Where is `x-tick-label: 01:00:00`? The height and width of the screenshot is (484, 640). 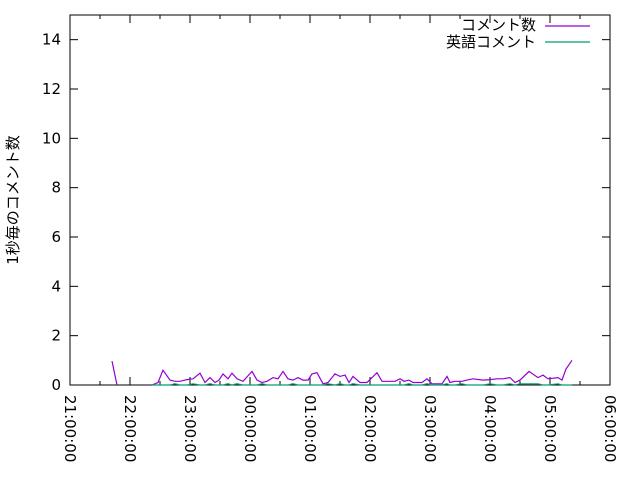 x-tick-label: 01:00:00 is located at coordinates (310, 428).